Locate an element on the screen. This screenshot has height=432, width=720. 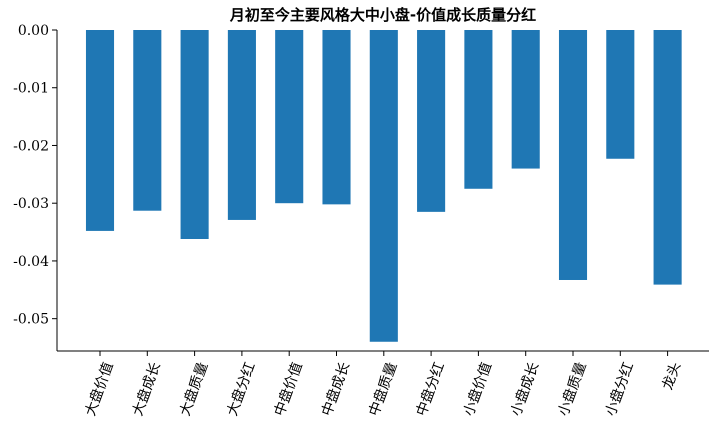
x-category-label: 龙头 is located at coordinates (672, 376).